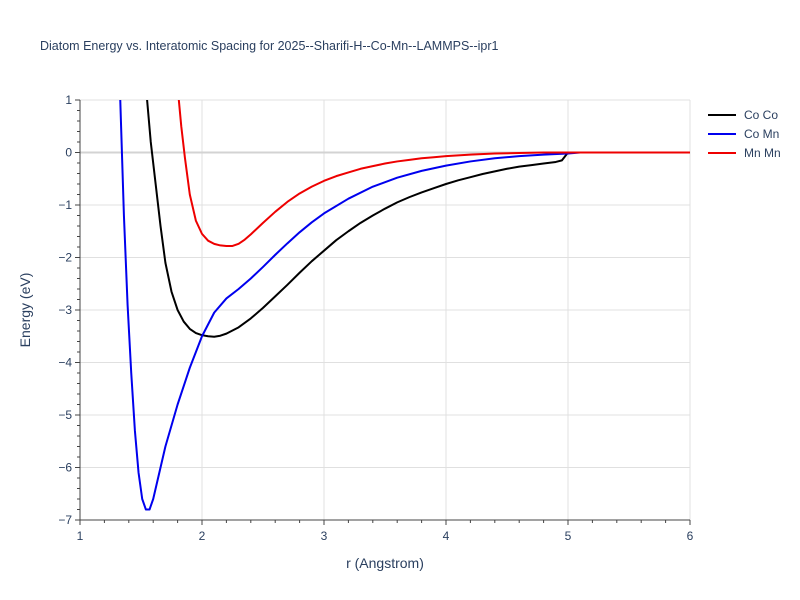  Describe the element at coordinates (65, 310) in the screenshot. I see `y-tick-label: −3` at that location.